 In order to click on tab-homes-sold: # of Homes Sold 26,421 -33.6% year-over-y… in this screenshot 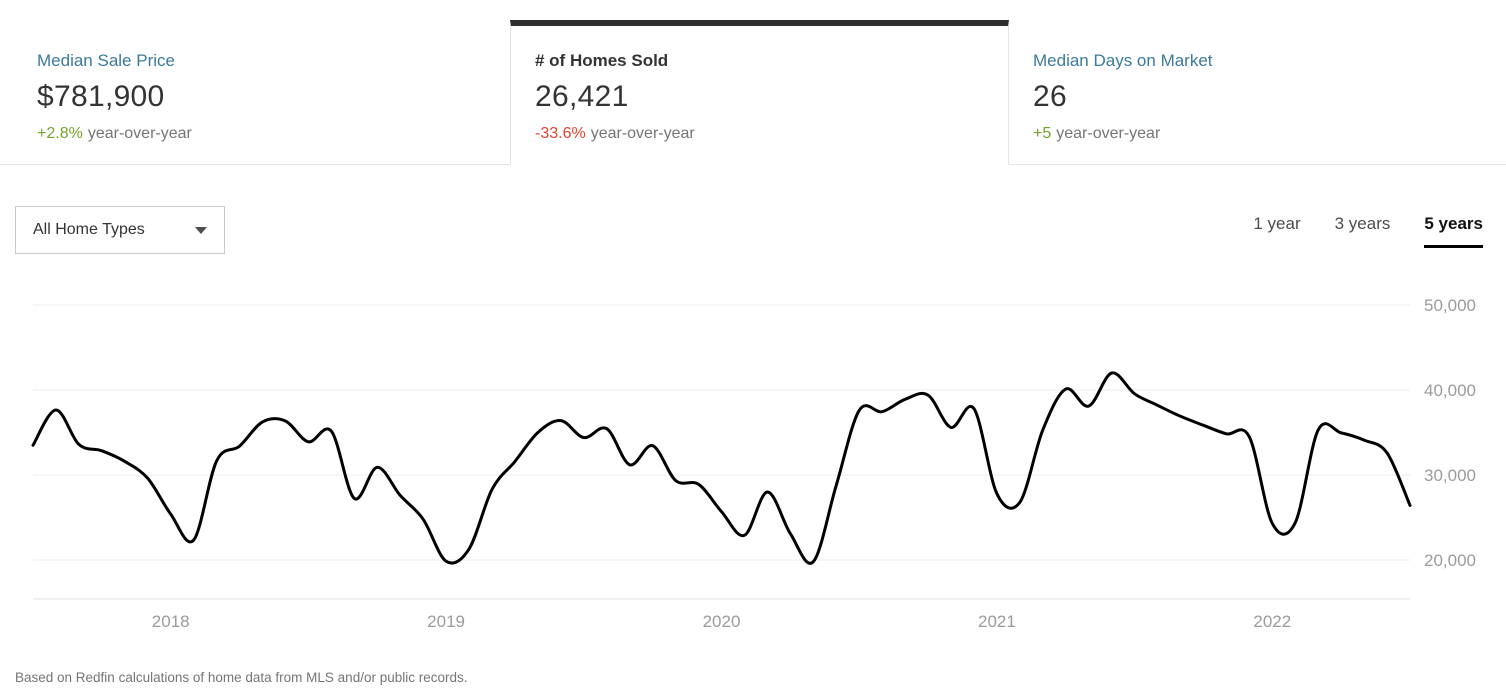, I will do `click(759, 92)`.